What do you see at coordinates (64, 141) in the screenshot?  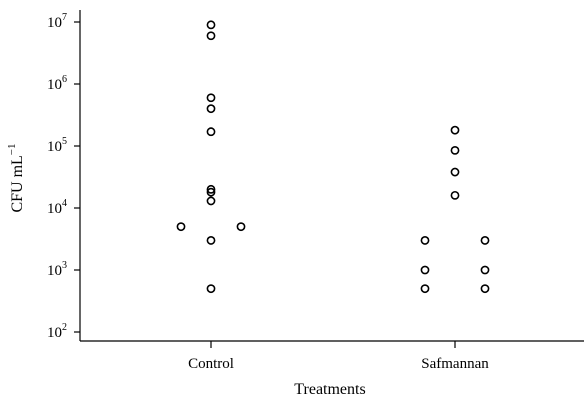 I see `y-tick-label-exponent: 5` at bounding box center [64, 141].